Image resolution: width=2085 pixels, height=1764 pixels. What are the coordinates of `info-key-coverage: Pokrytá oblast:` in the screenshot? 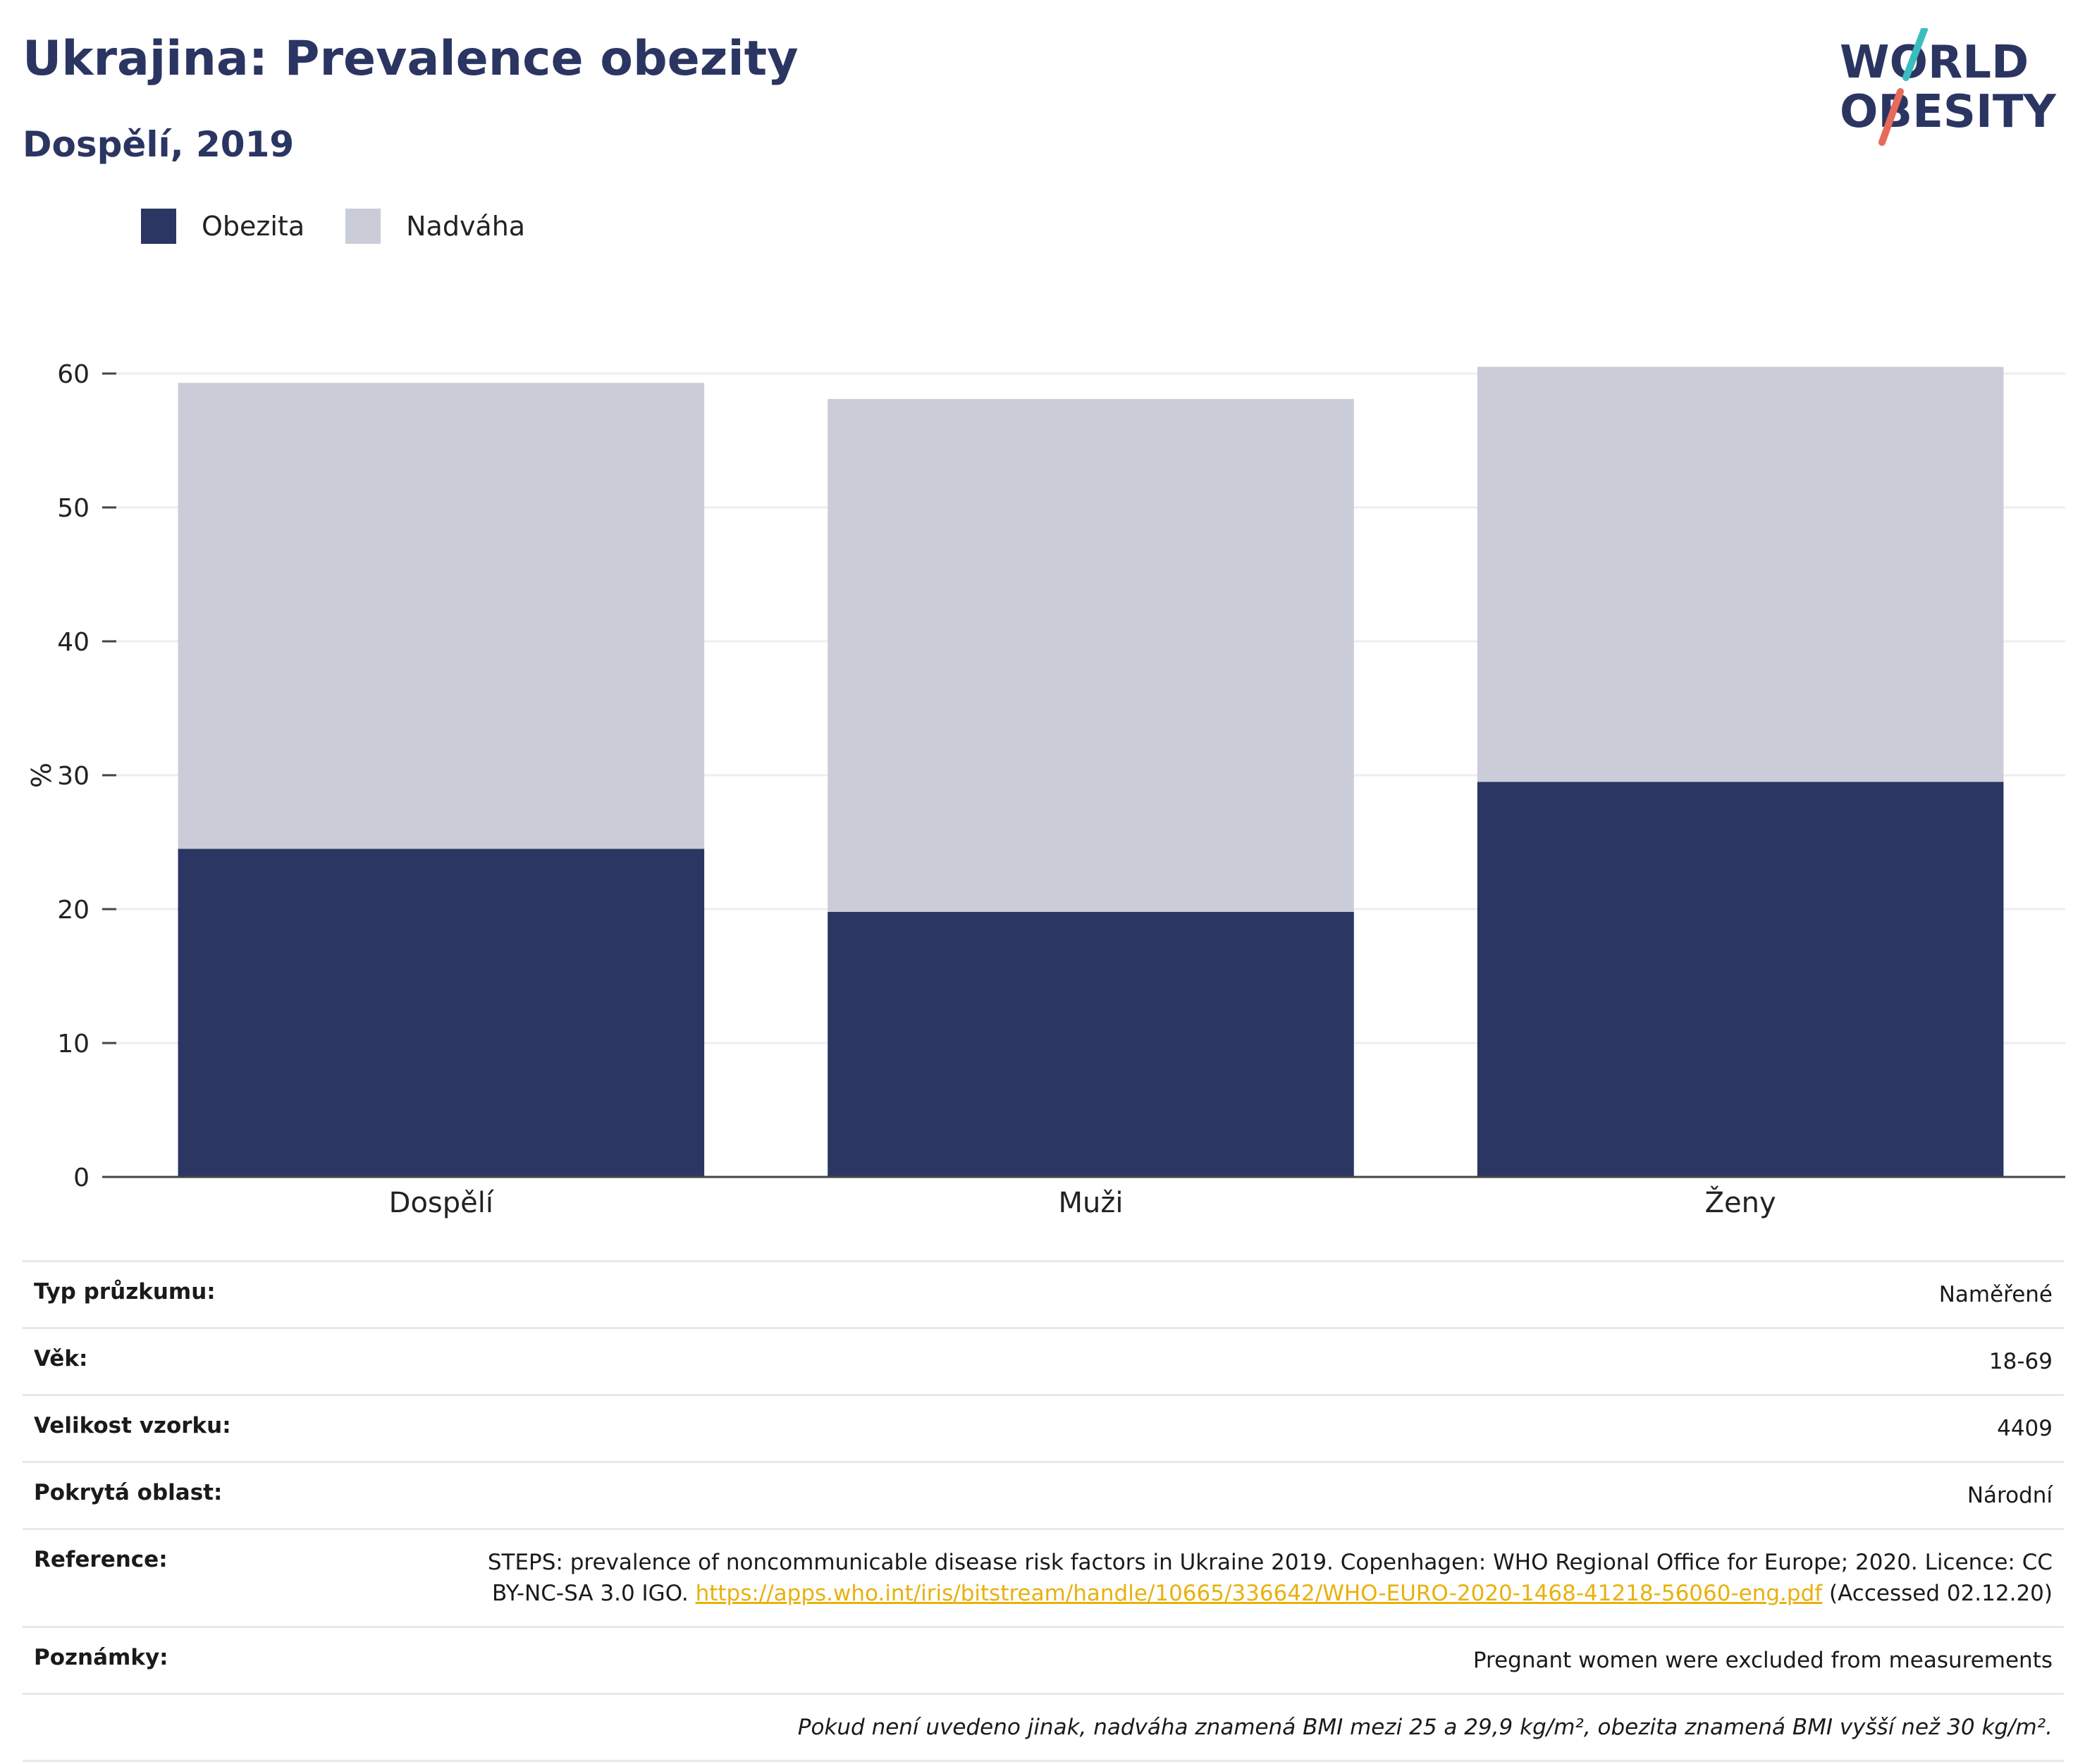 It's located at (245, 1495).